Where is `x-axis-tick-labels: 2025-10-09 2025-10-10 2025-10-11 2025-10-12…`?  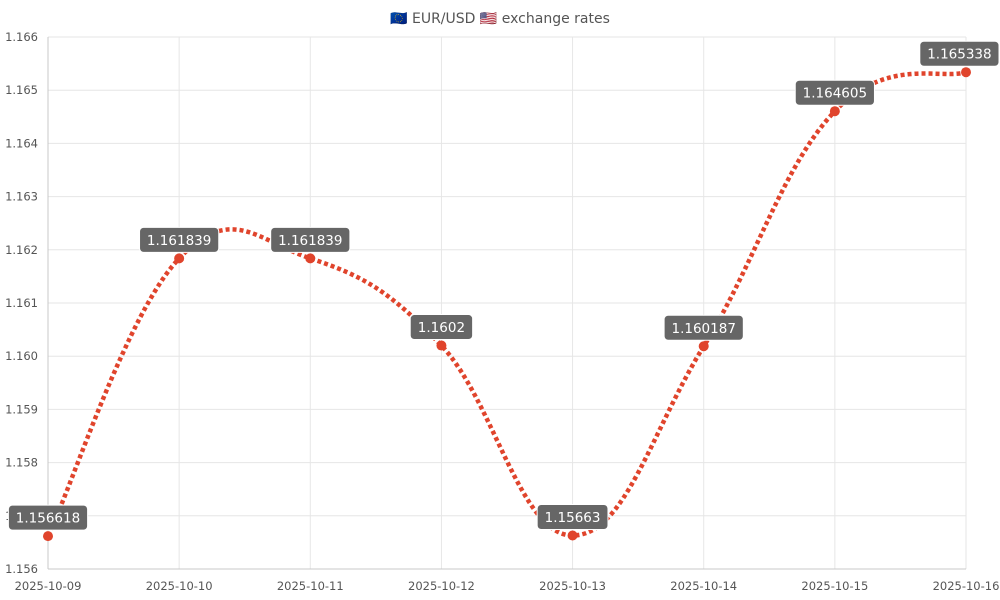
x-axis-tick-labels: 2025-10-09 2025-10-10 2025-10-11 2025-10-12… is located at coordinates (507, 586).